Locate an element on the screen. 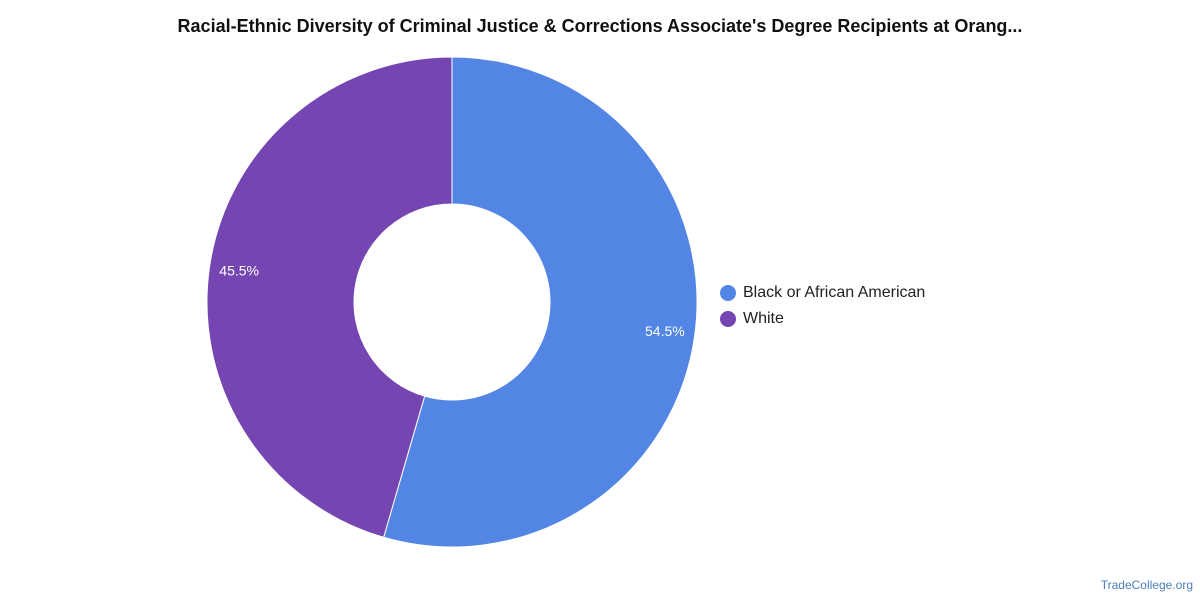 The height and width of the screenshot is (600, 1200). donut-slice-labels: 54.5% 45.5% is located at coordinates (451, 300).